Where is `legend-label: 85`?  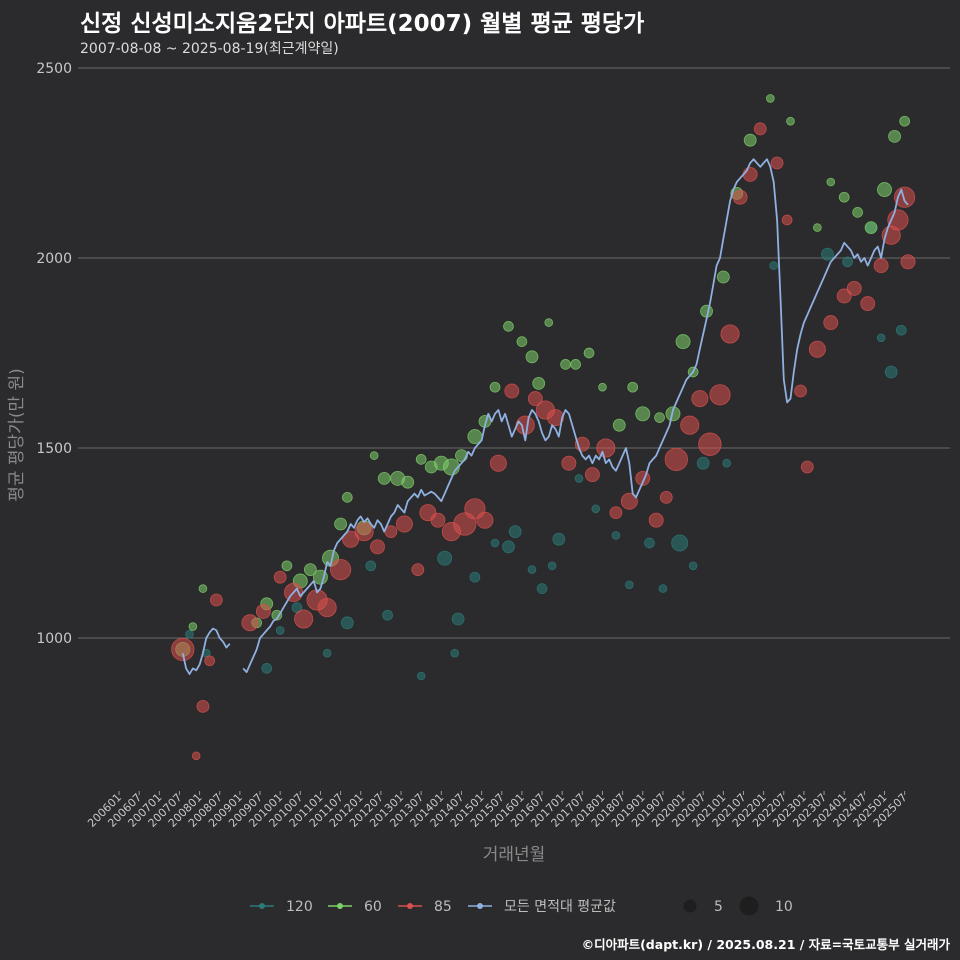
legend-label: 85 is located at coordinates (443, 907).